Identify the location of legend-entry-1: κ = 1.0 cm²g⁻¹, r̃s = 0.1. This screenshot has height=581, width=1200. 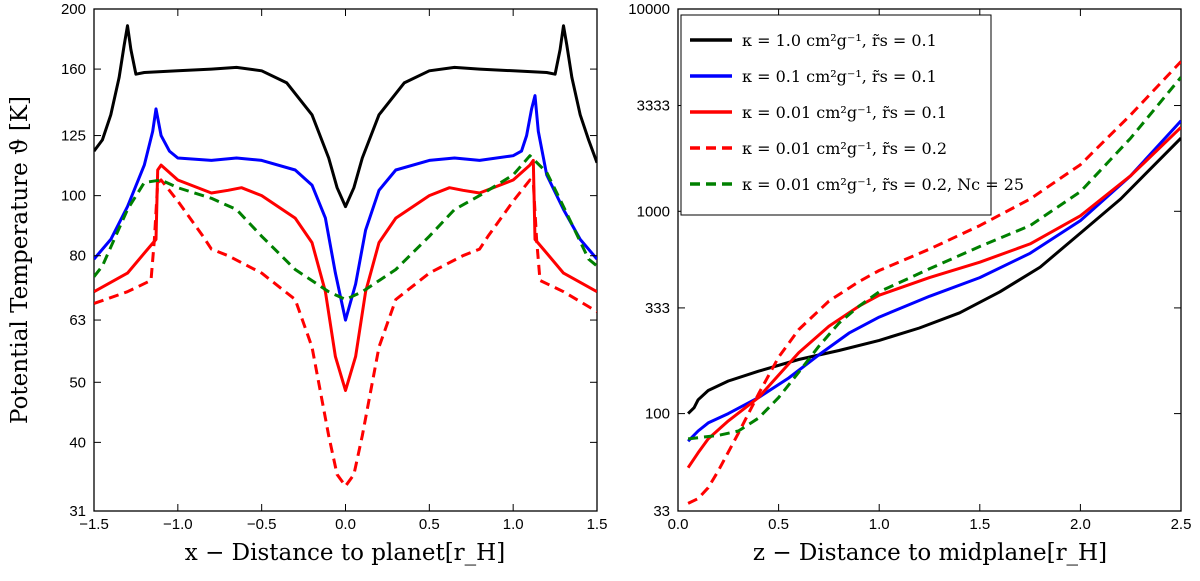
(839, 40).